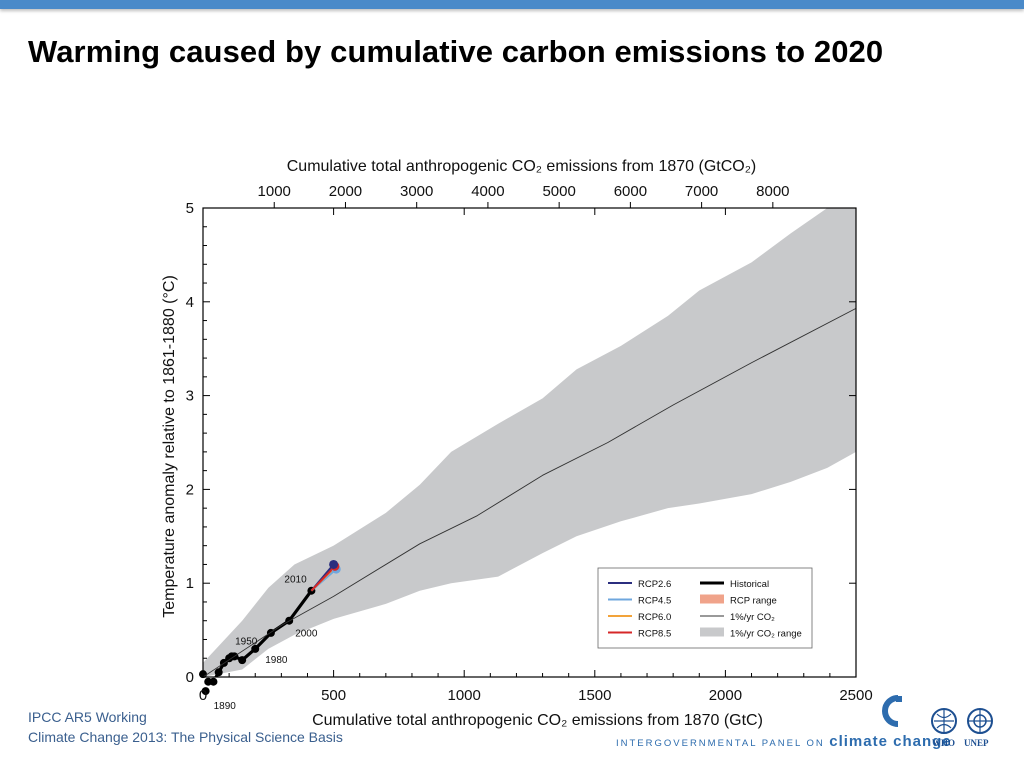  What do you see at coordinates (720, 743) in the screenshot?
I see `ipcc-wordmark-small: INTERGOVERNMENTAL PANEL ON` at bounding box center [720, 743].